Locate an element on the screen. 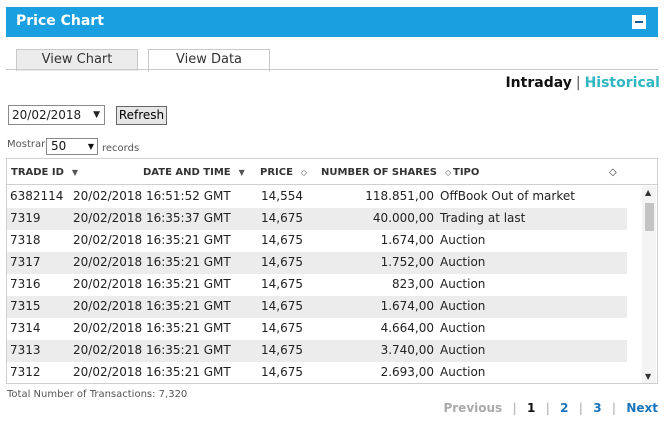  tab-bar: View Chart View Data is located at coordinates (332, 55).